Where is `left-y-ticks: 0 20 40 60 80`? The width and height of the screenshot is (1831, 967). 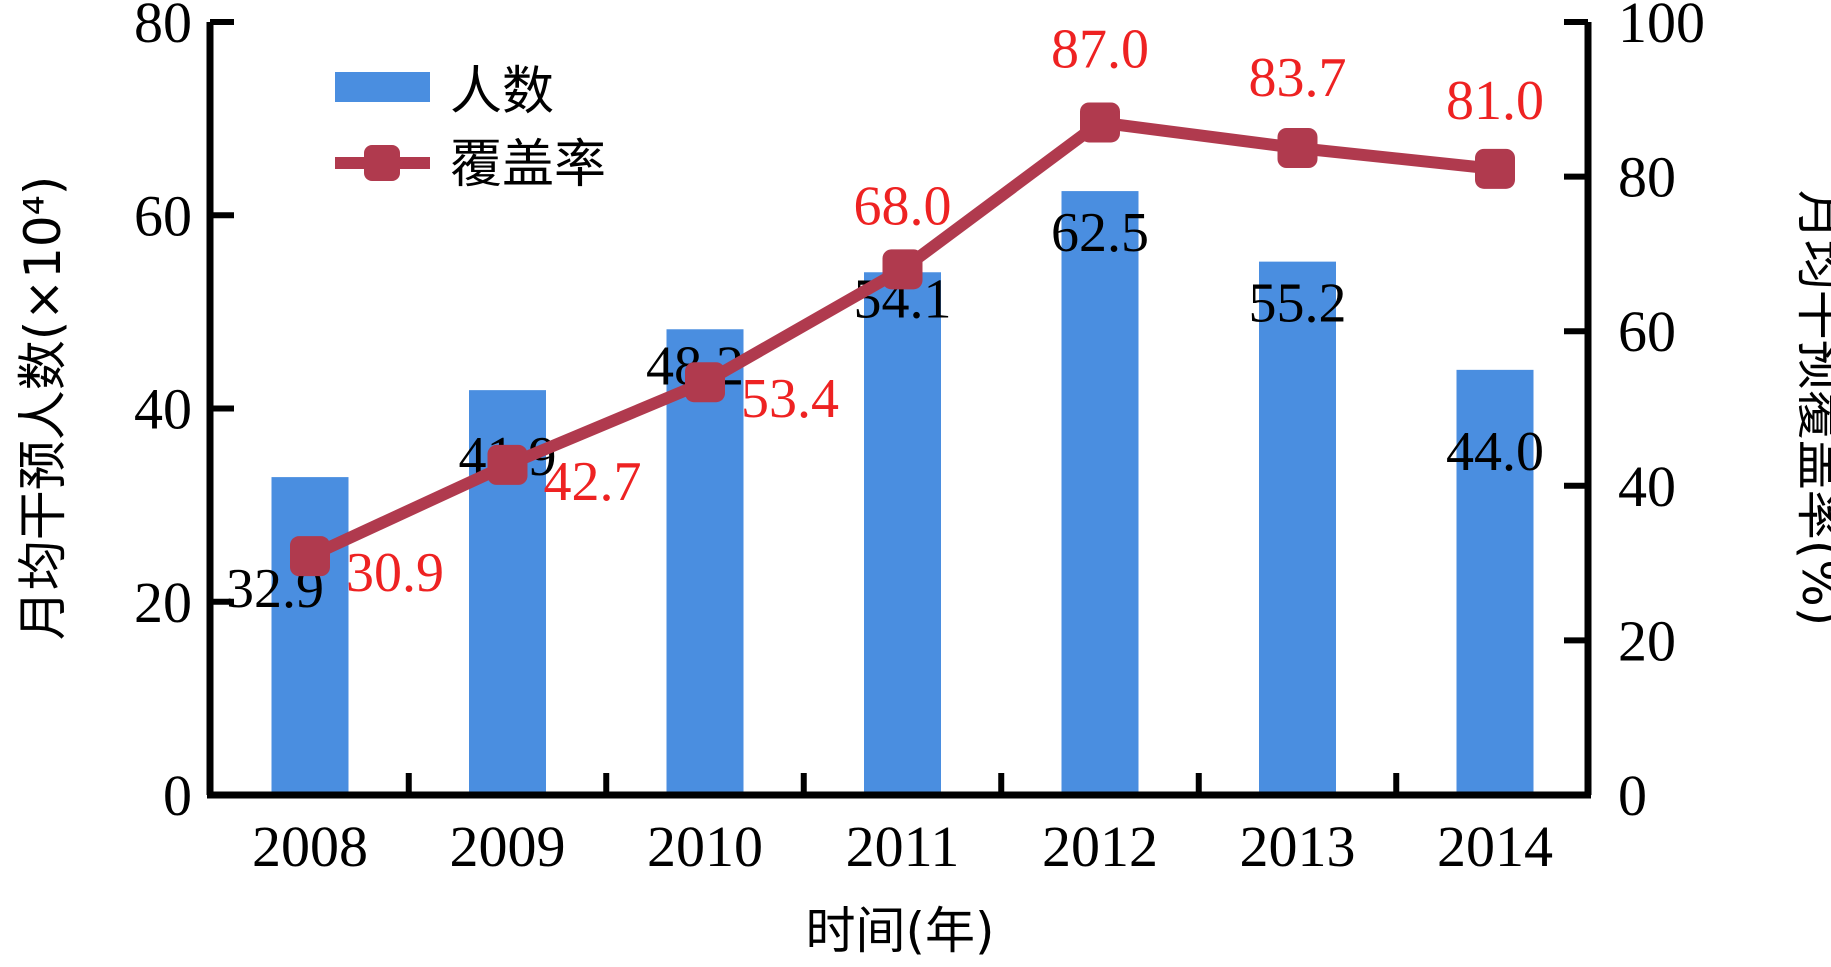
left-y-ticks: 0 20 40 60 80 is located at coordinates (184, 414).